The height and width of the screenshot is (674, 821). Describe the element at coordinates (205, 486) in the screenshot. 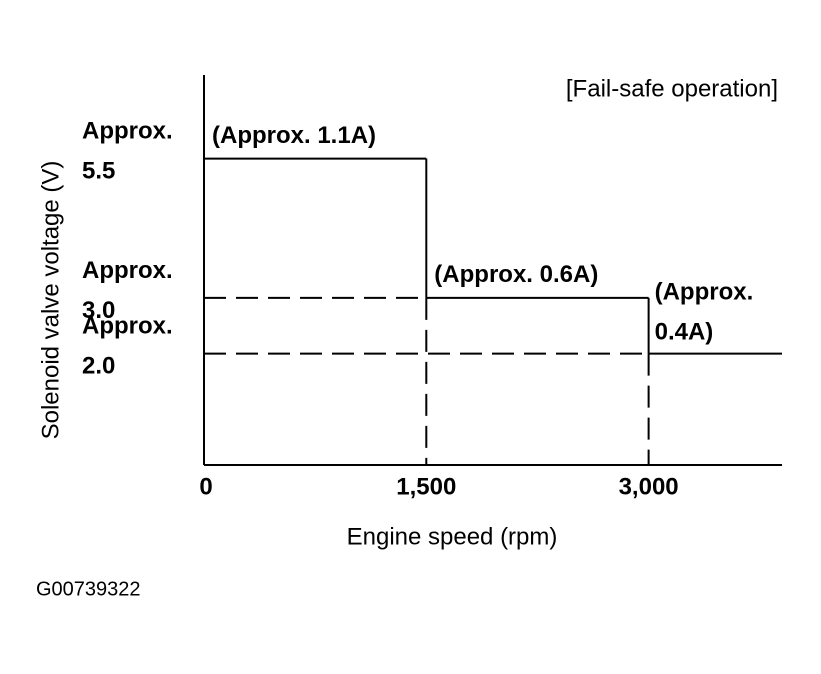

I see `x-tick-label: 0` at that location.